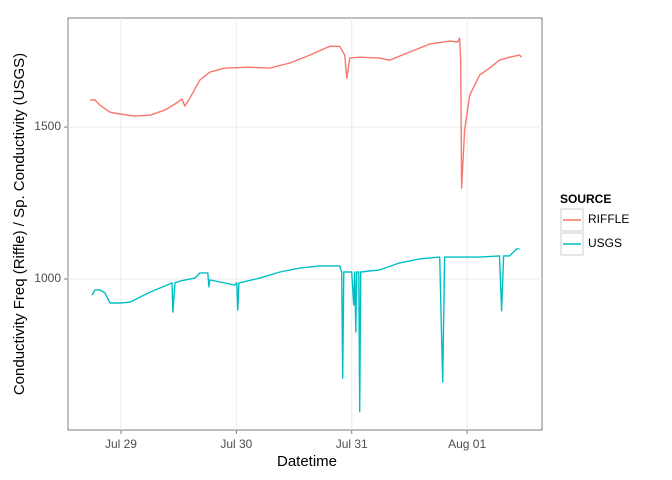  What do you see at coordinates (585, 199) in the screenshot?
I see `legend-title: SOURCE` at bounding box center [585, 199].